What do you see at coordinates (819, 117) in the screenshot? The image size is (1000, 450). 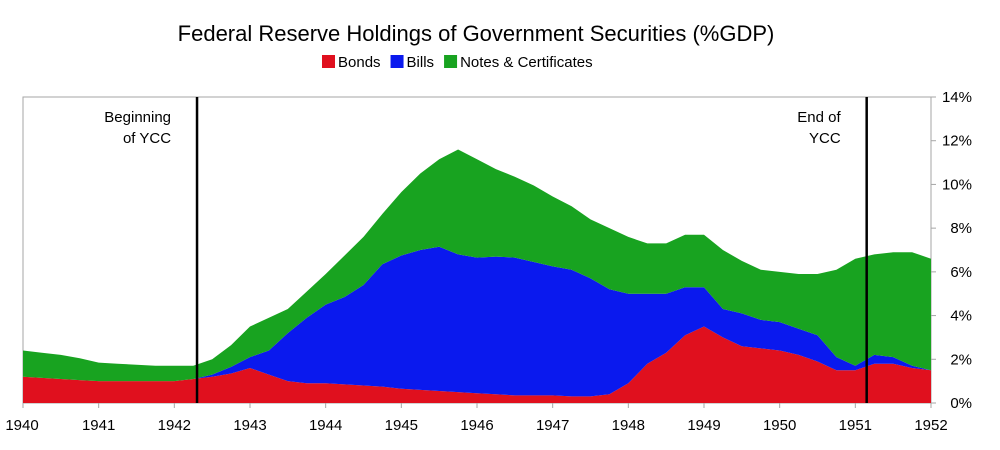 I see `annotation-text: End of` at bounding box center [819, 117].